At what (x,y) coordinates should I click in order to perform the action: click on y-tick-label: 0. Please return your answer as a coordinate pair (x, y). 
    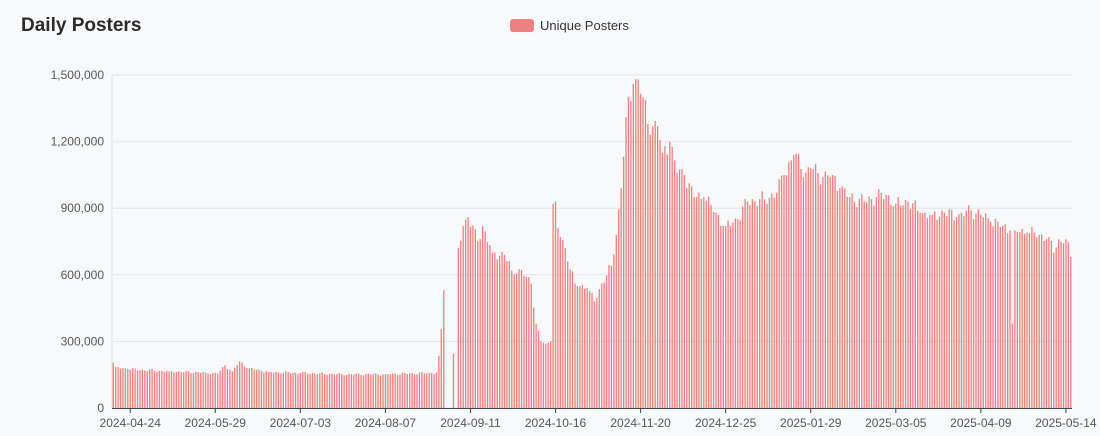
    Looking at the image, I should click on (100, 408).